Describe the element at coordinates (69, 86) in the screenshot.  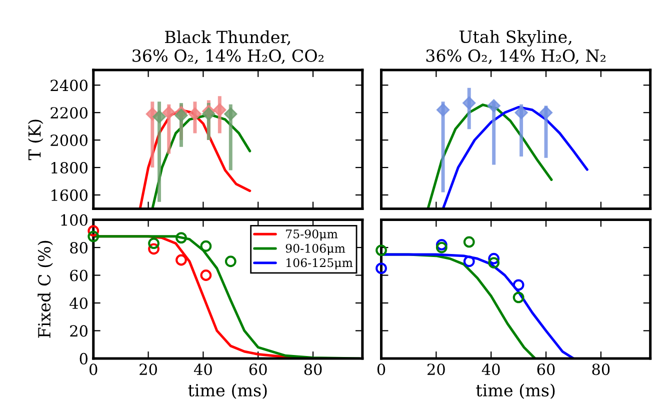
I see `y-tick-label: 2400` at that location.